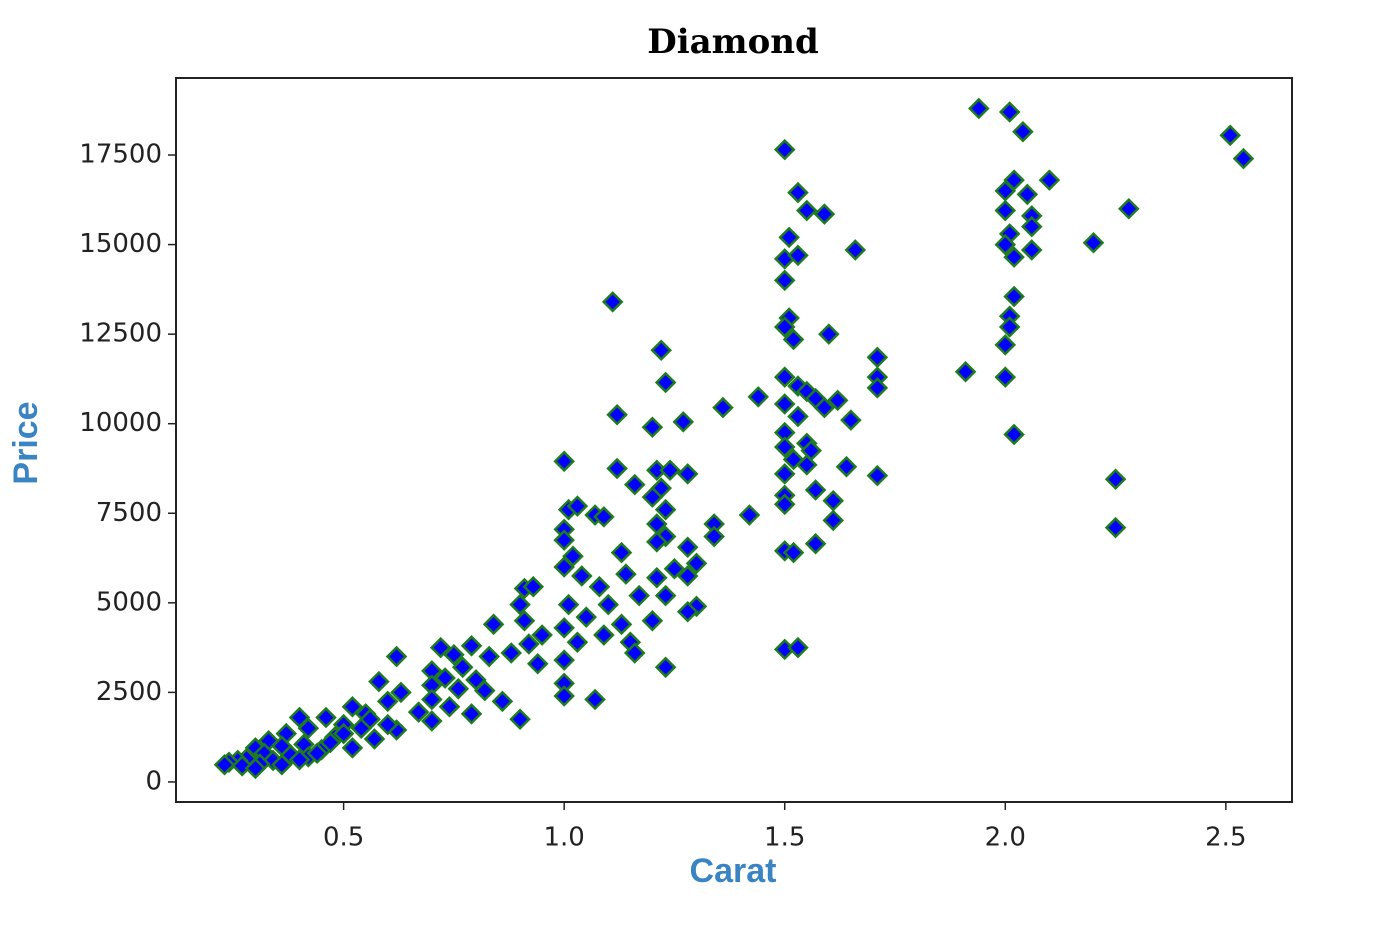 The width and height of the screenshot is (1374, 926). Describe the element at coordinates (26, 442) in the screenshot. I see `y-axis-label: Price` at that location.